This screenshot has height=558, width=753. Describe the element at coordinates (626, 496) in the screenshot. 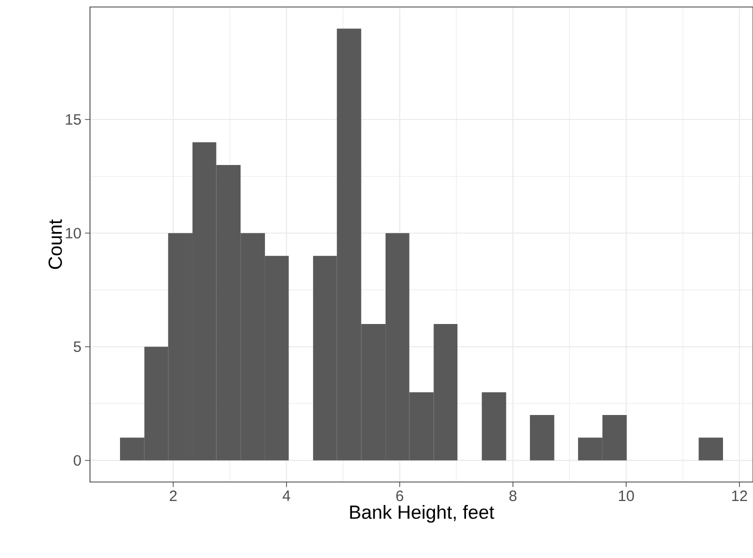

I see `x-tick-label: 10` at that location.